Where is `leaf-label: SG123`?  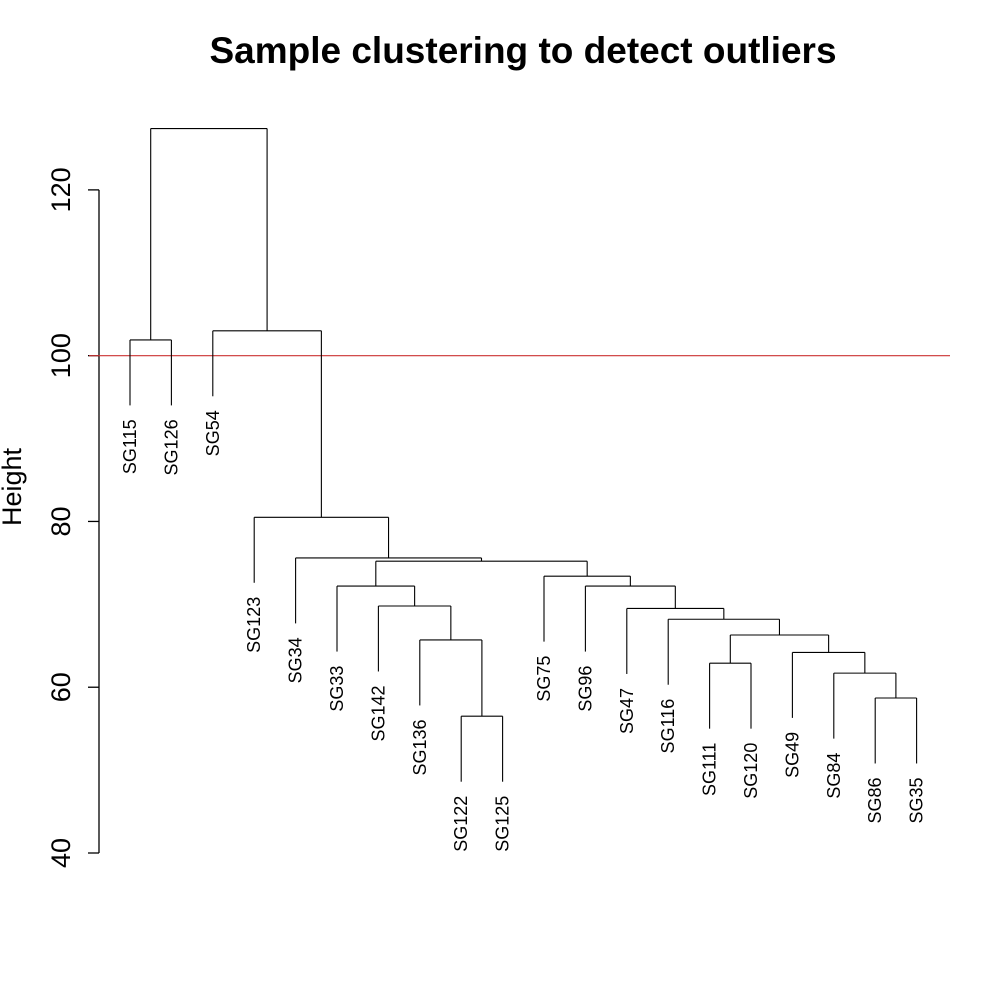
leaf-label: SG123 is located at coordinates (254, 625).